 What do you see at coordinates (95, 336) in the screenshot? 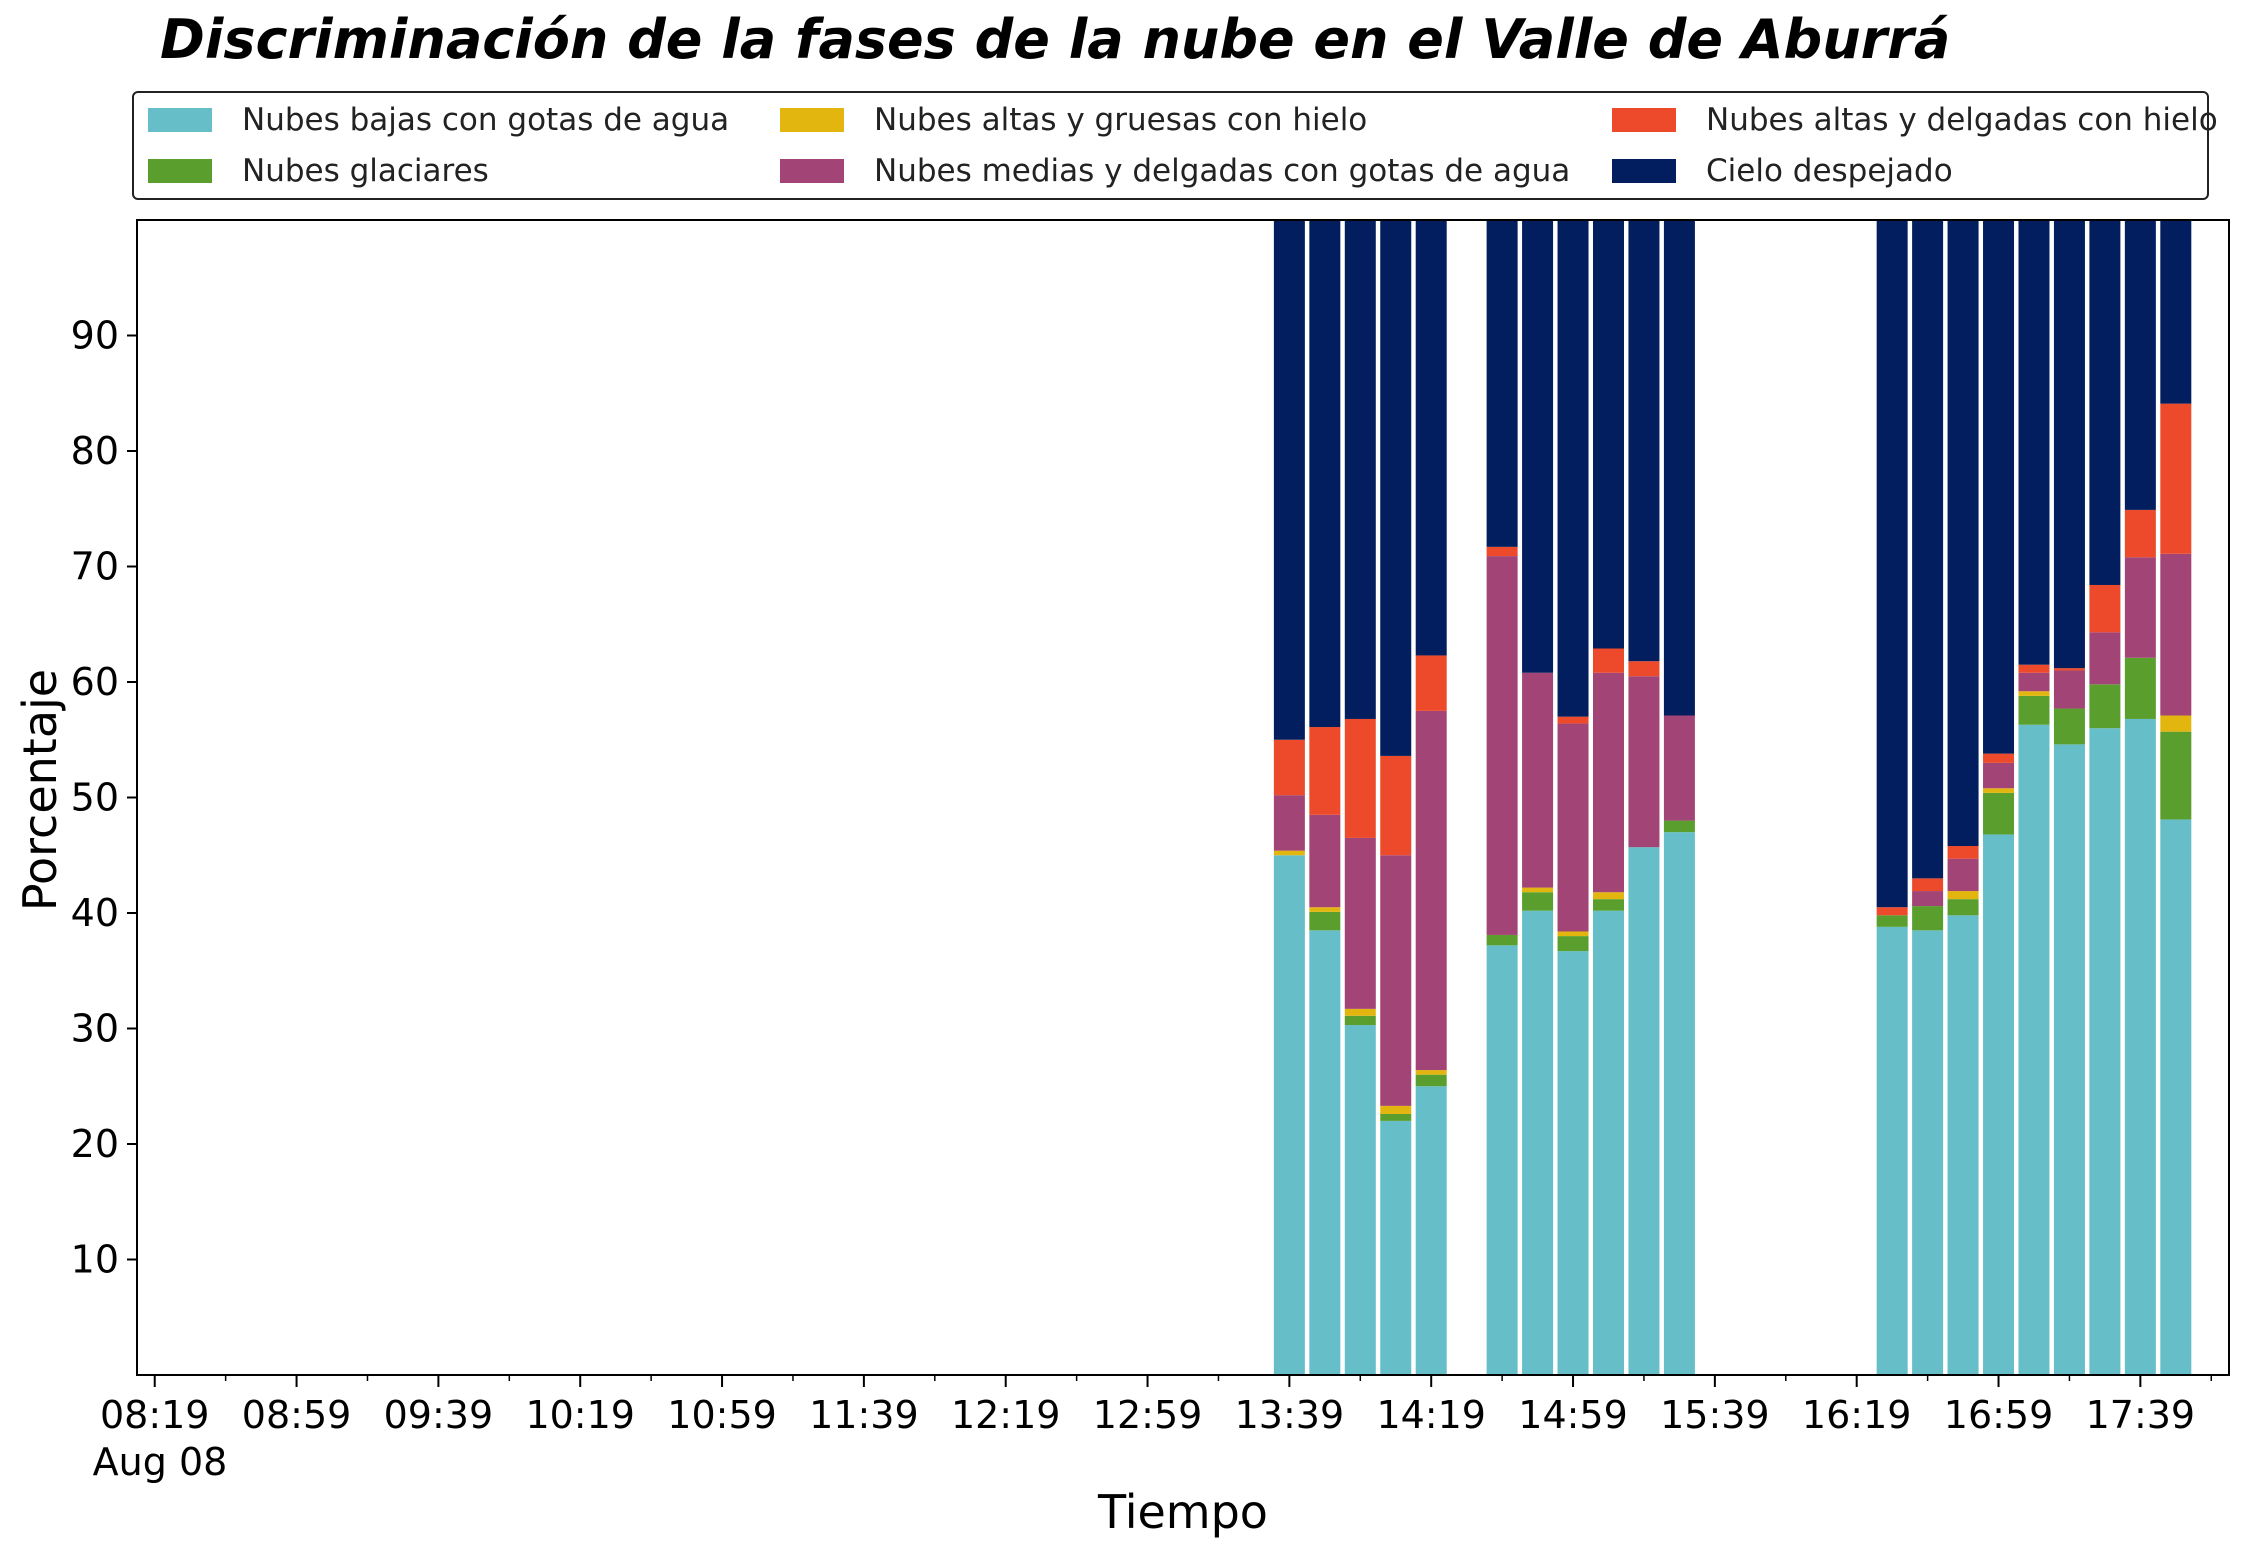
I see `y-tick-label: 90` at bounding box center [95, 336].